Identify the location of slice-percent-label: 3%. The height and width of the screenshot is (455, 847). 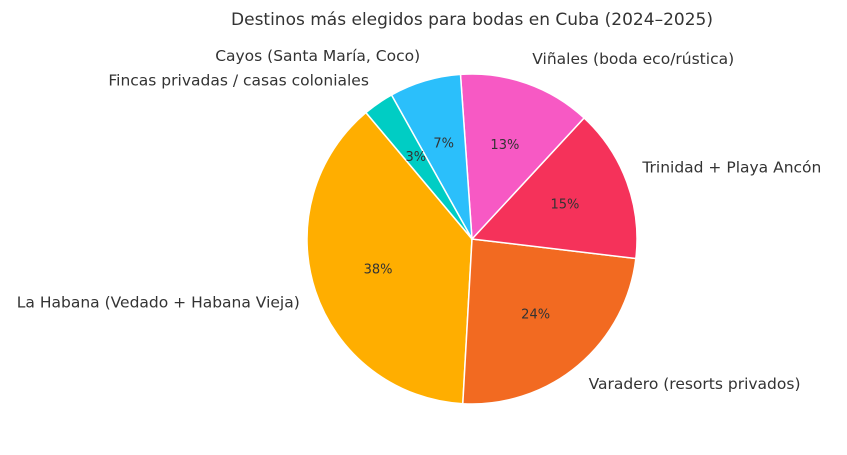
(415, 157).